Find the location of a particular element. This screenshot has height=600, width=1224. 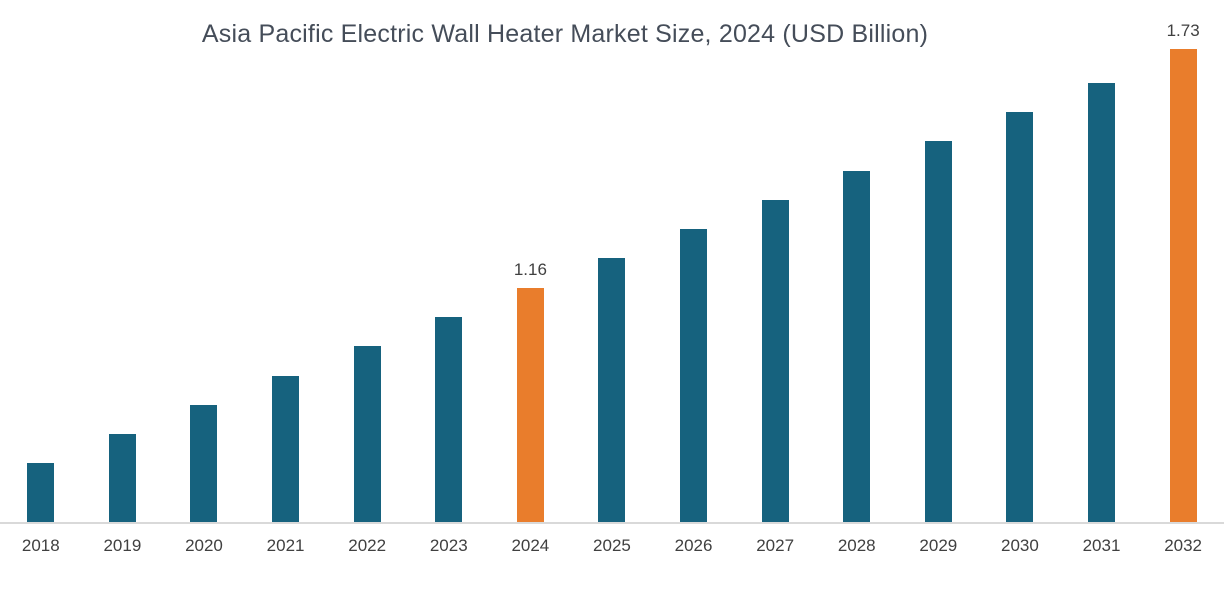

x-tick-label-2020: 2020 is located at coordinates (204, 545).